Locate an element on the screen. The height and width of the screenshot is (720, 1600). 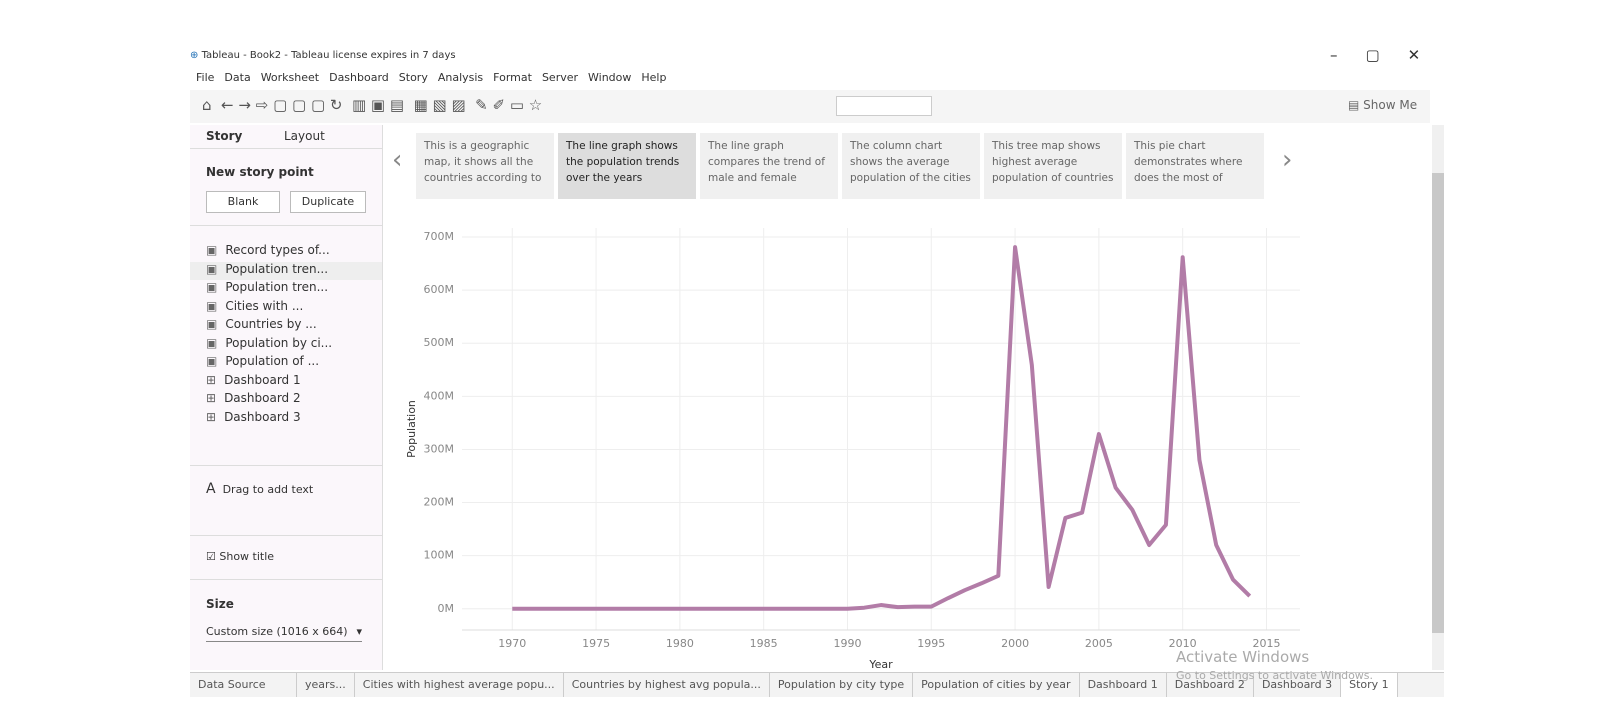
show-title: ☑ Show title is located at coordinates (240, 556).